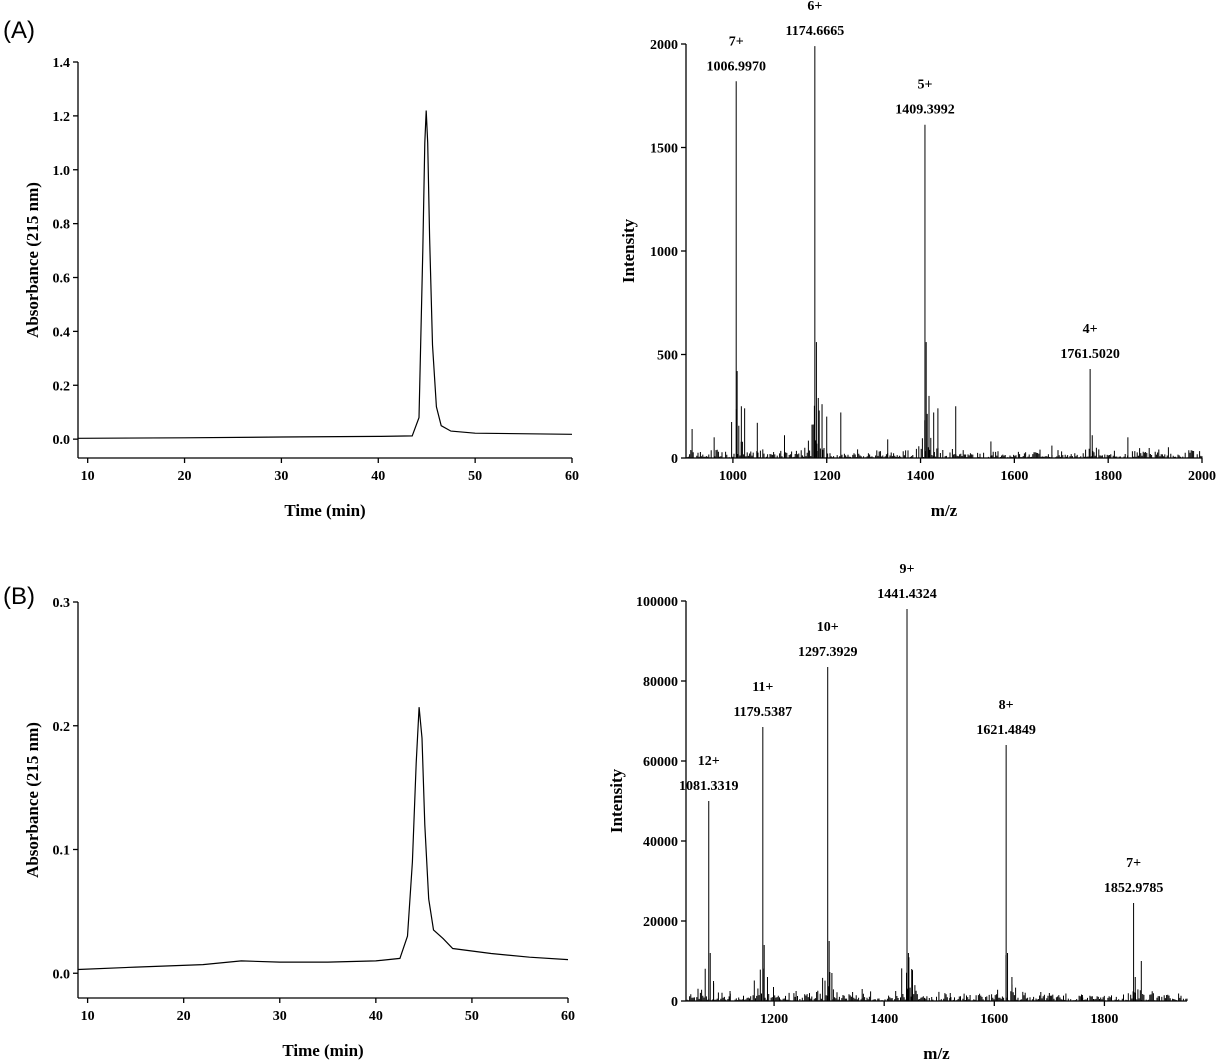  Describe the element at coordinates (814, 7) in the screenshot. I see `peak-charge-label: 6+` at that location.